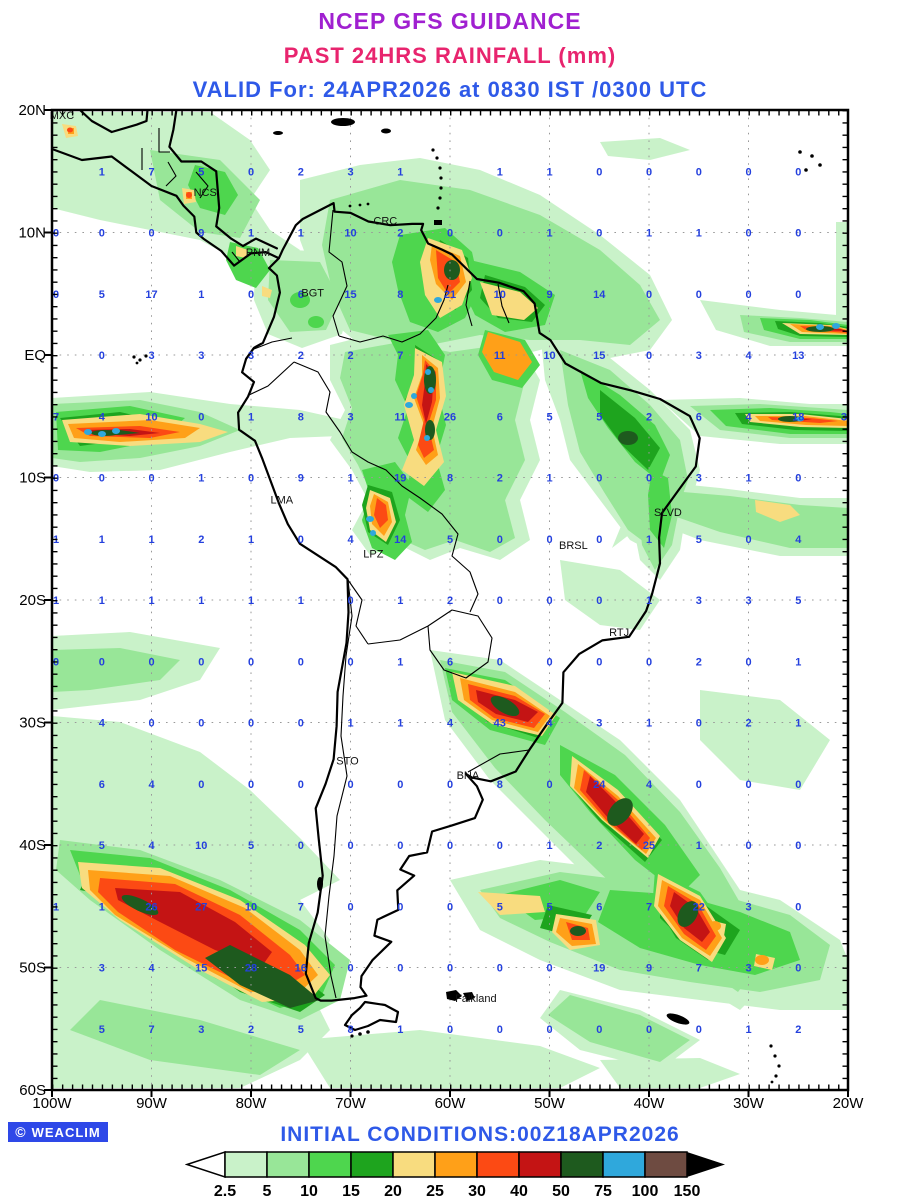 Image resolution: width=900 pixels, height=1202 pixels. I want to click on grid-value: 13, so click(798, 356).